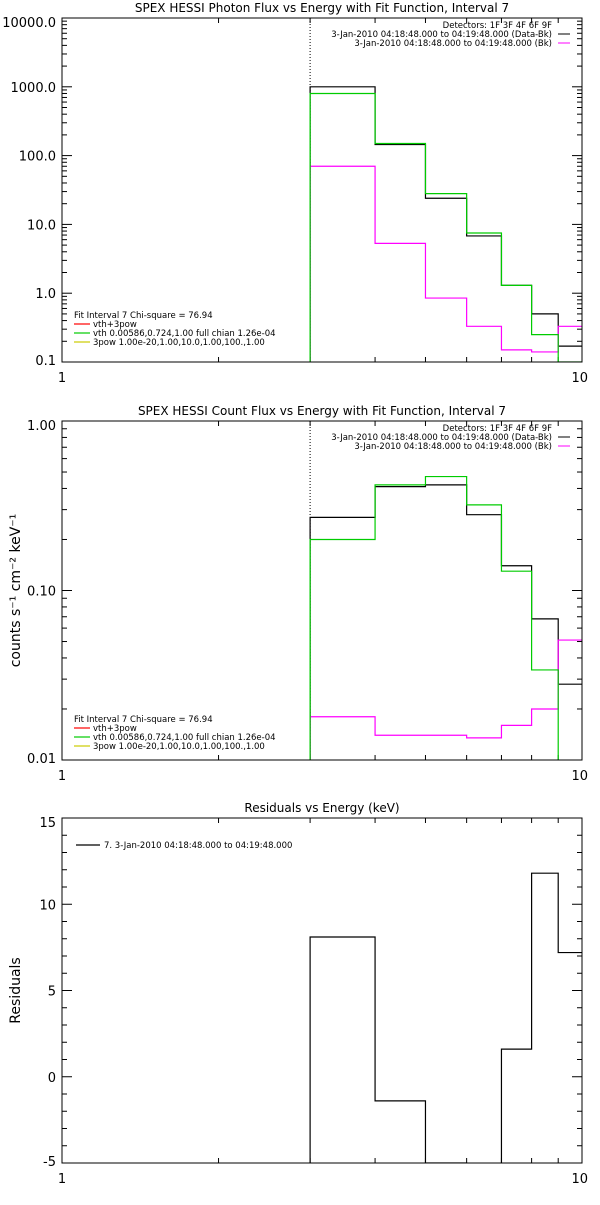  I want to click on y-tick-label: 10.0, so click(41, 225).